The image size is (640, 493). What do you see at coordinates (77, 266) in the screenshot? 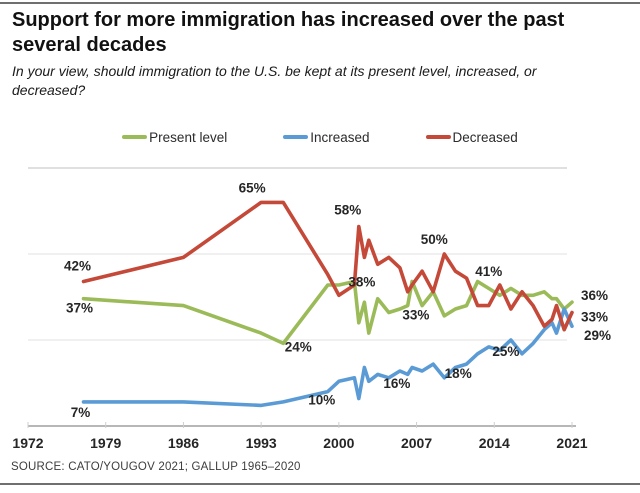
I see `point-label-decreased-42: 42%` at bounding box center [77, 266].